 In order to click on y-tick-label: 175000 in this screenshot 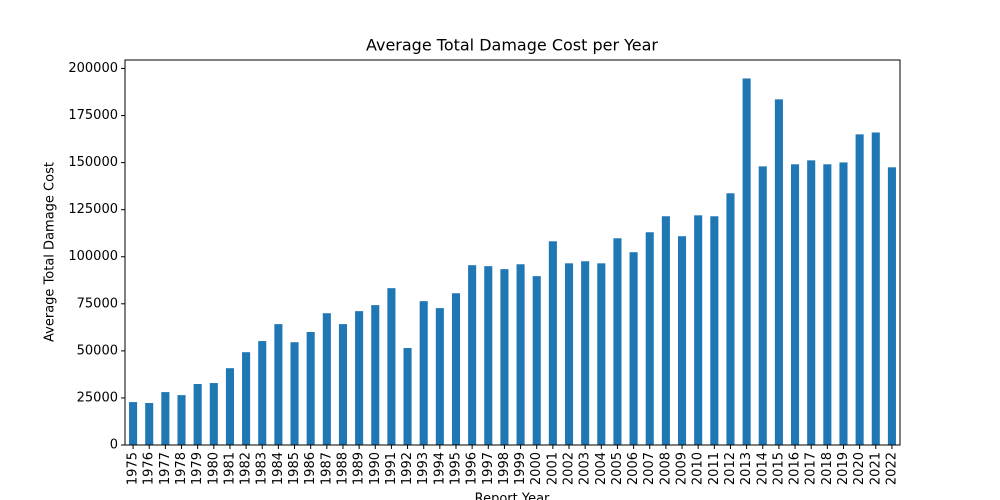, I will do `click(93, 115)`.